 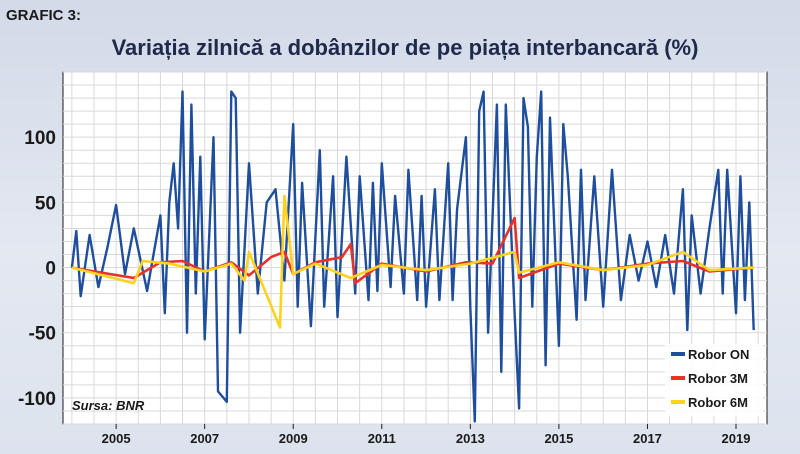 What do you see at coordinates (293, 438) in the screenshot?
I see `x-tick-label: 2009` at bounding box center [293, 438].